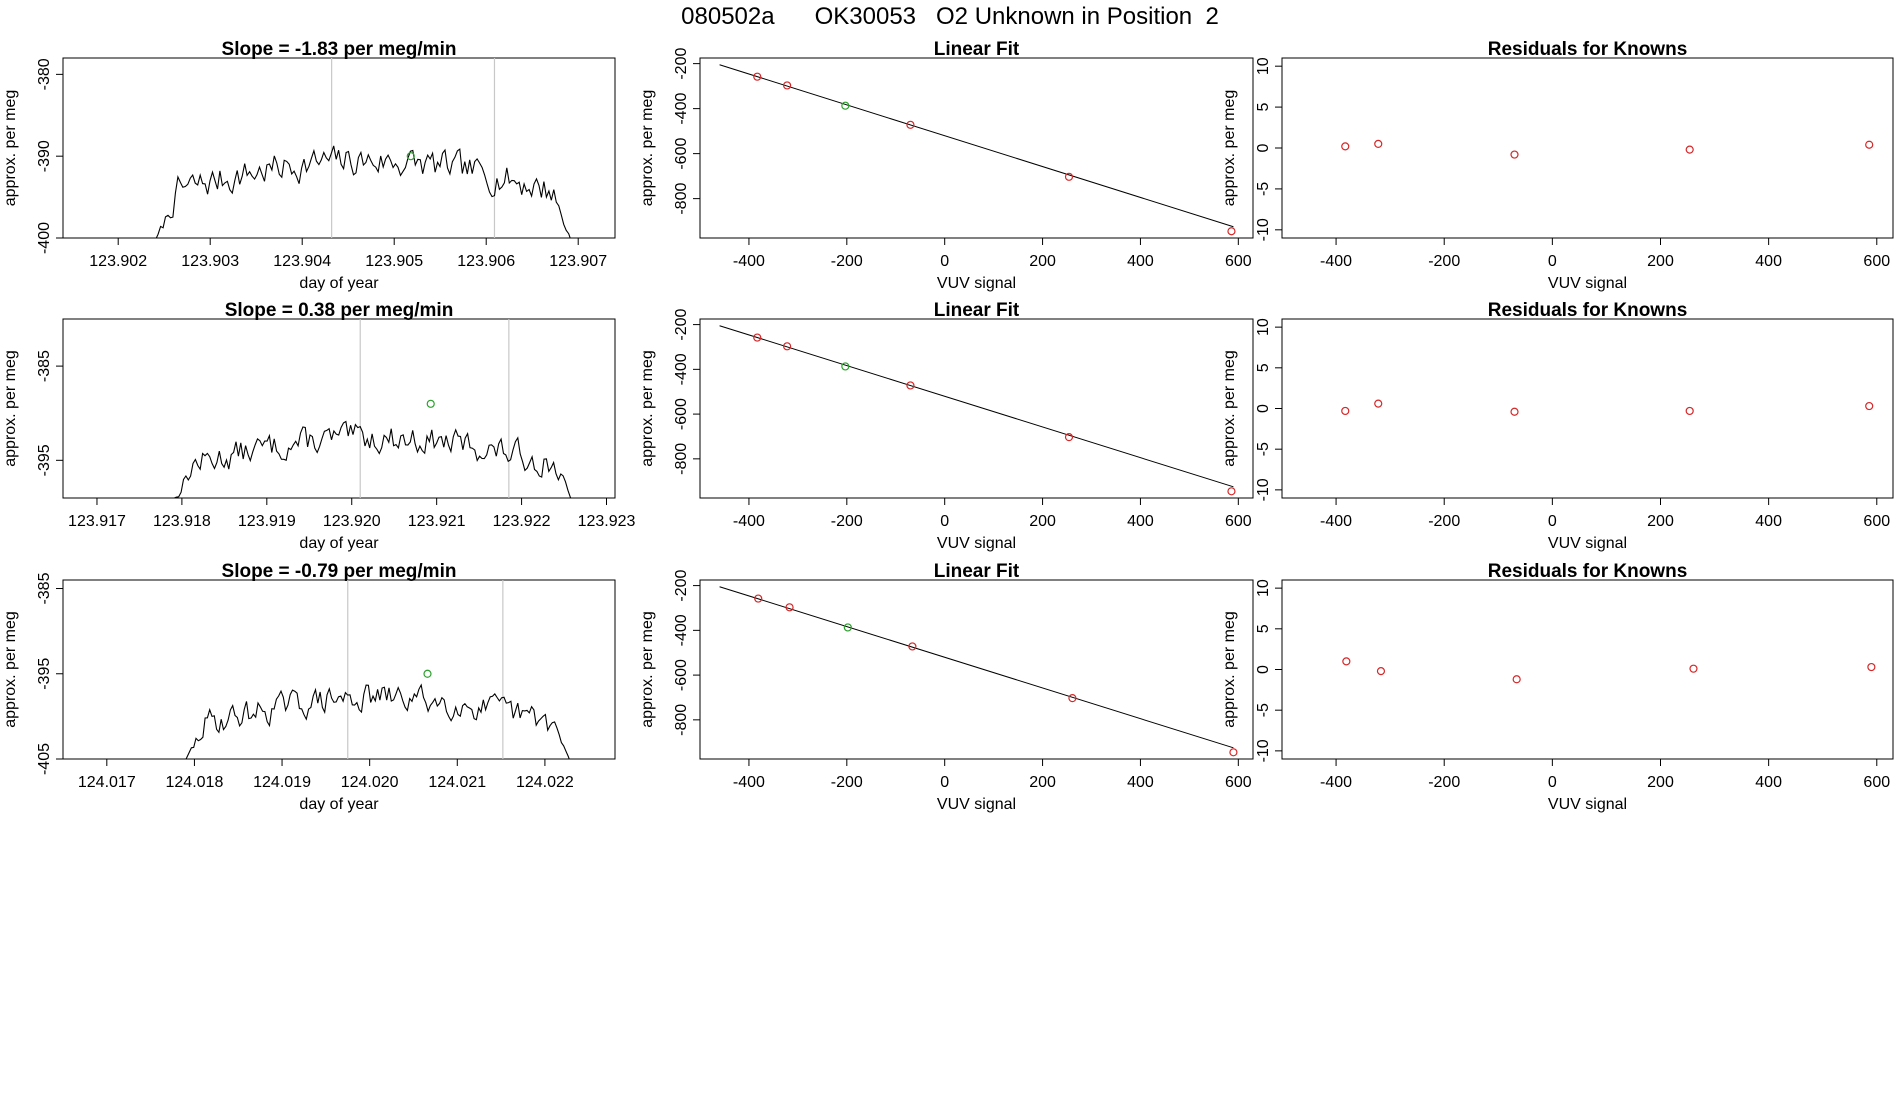  What do you see at coordinates (339, 310) in the screenshot?
I see `time-series-2-title: Slope = 0.38 per meg/min` at bounding box center [339, 310].